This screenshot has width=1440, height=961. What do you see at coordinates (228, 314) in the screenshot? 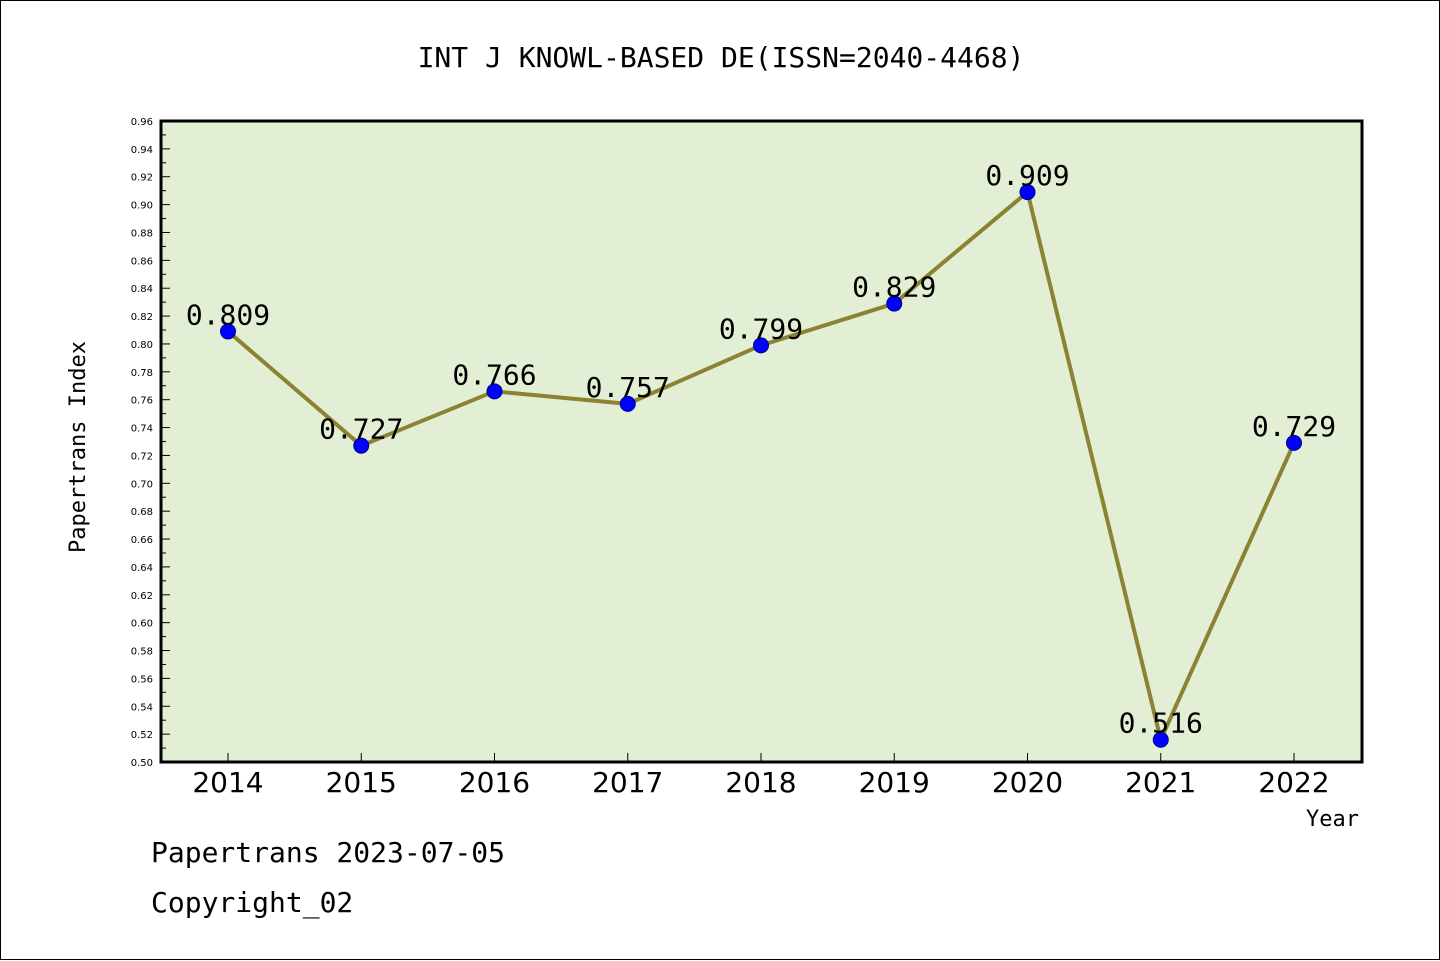
I see `data-value-label: 0.809` at bounding box center [228, 314].